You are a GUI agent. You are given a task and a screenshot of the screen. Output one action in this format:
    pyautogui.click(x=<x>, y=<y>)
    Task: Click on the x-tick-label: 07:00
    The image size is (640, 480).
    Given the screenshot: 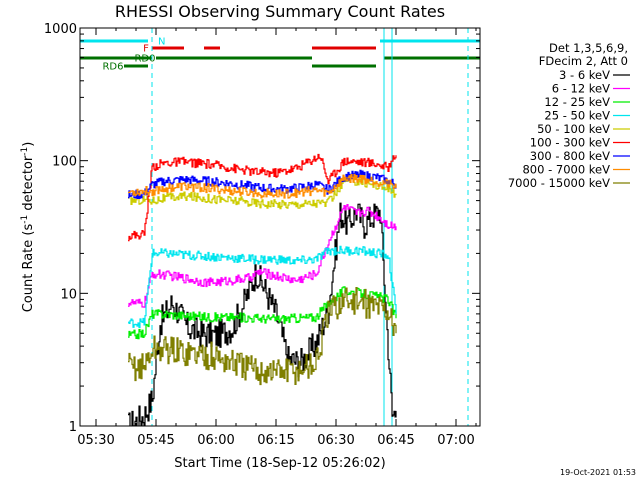 What is the action you would take?
    pyautogui.click(x=455, y=440)
    